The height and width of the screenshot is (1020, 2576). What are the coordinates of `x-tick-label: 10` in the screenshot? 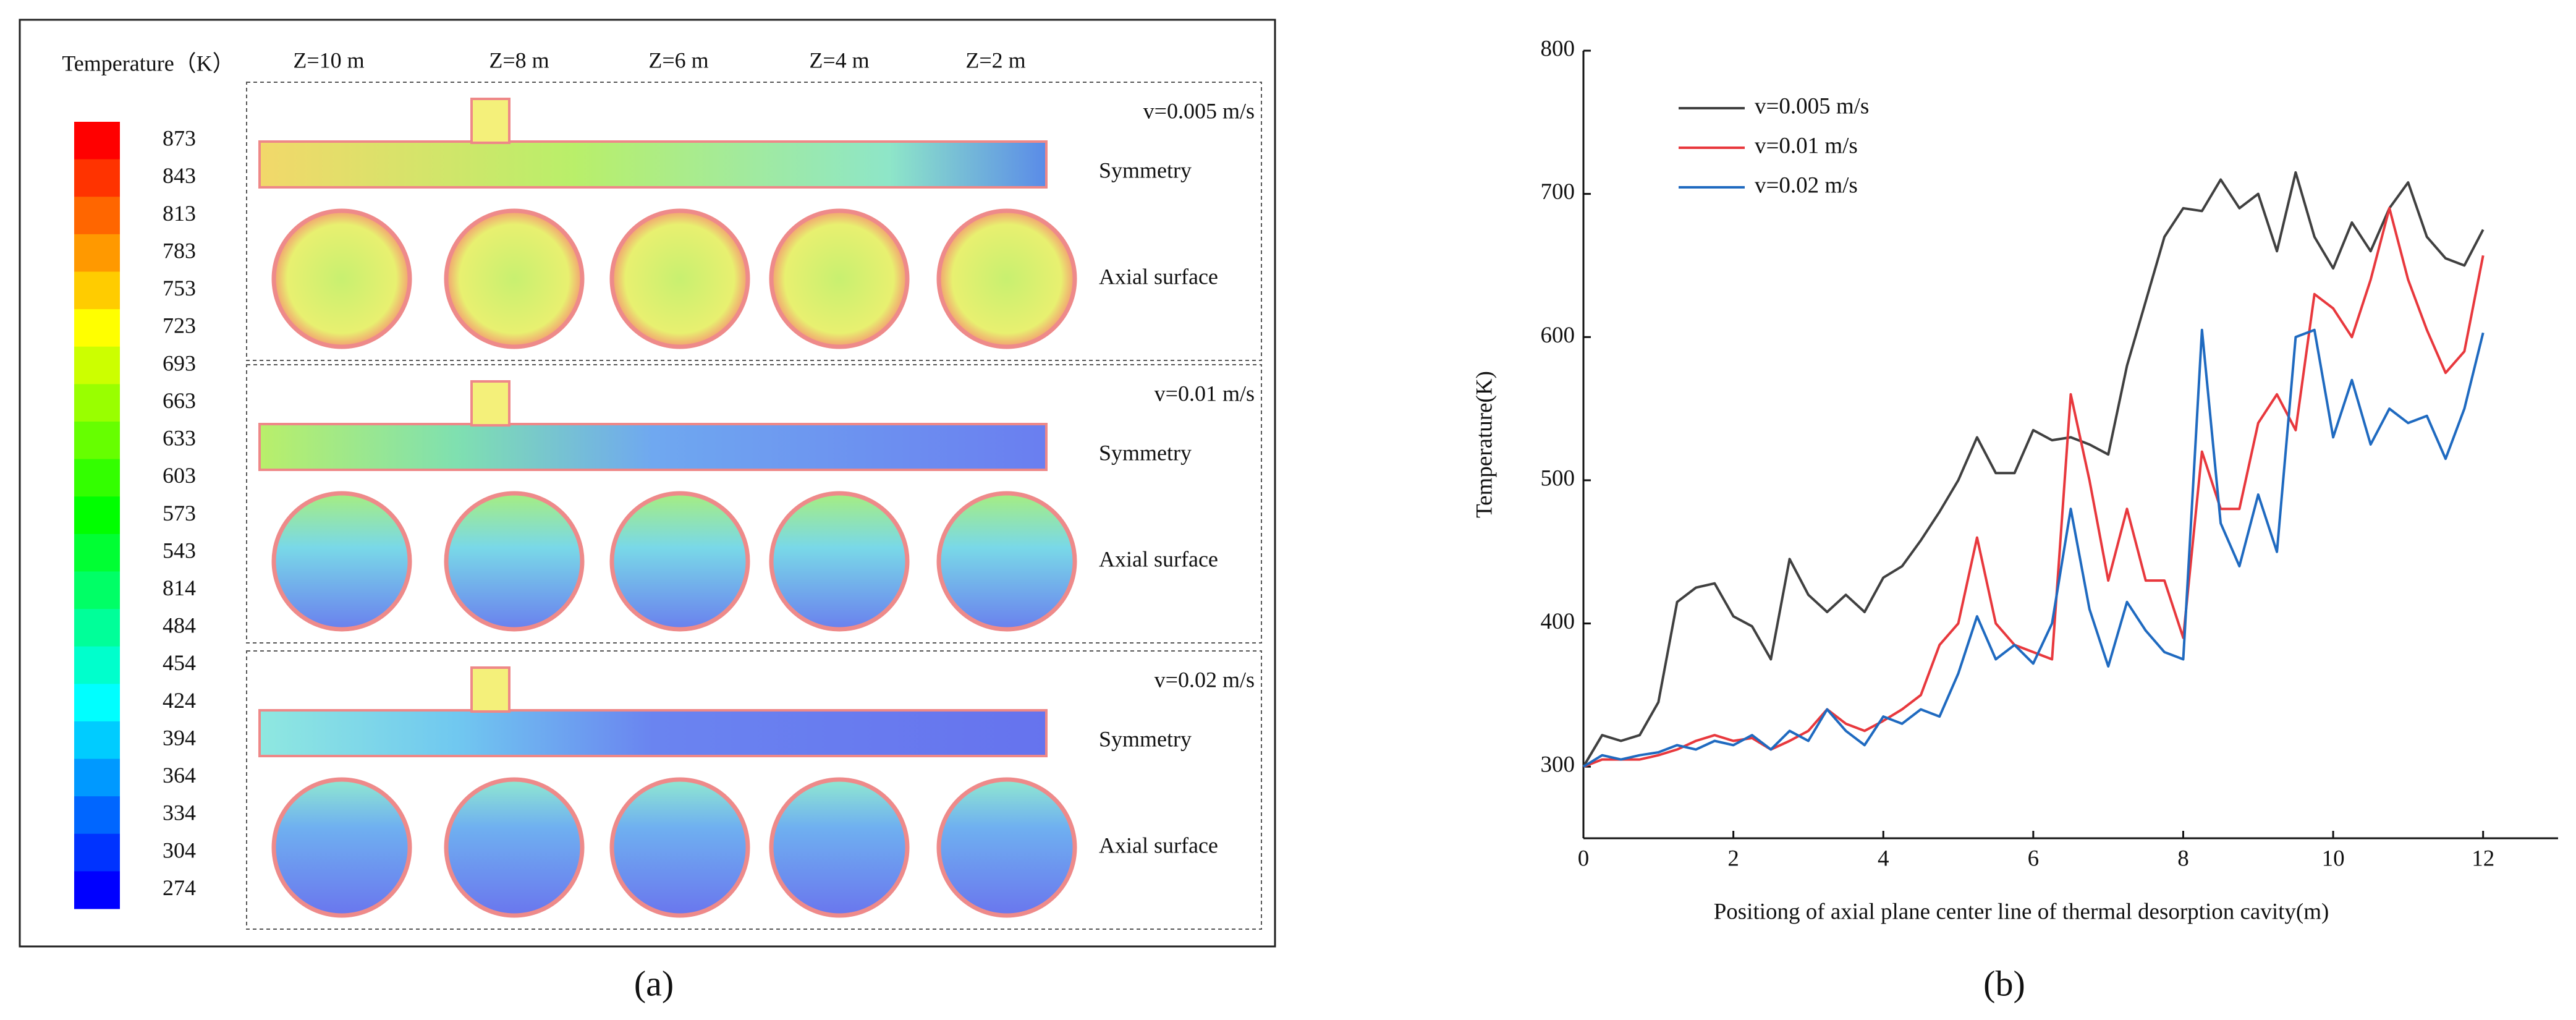 It's located at (2333, 858).